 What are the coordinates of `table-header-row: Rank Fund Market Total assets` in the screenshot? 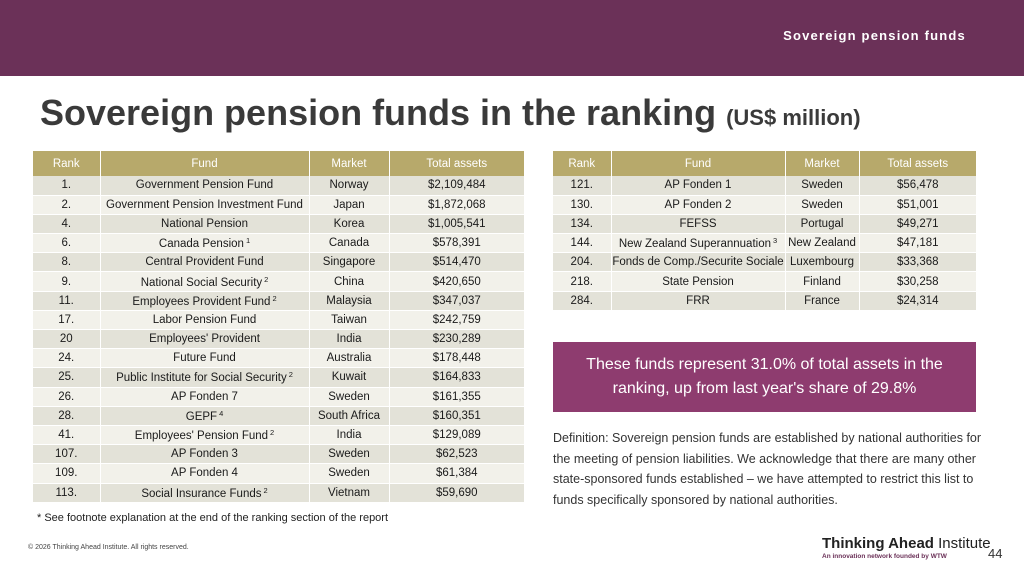 It's located at (278, 163).